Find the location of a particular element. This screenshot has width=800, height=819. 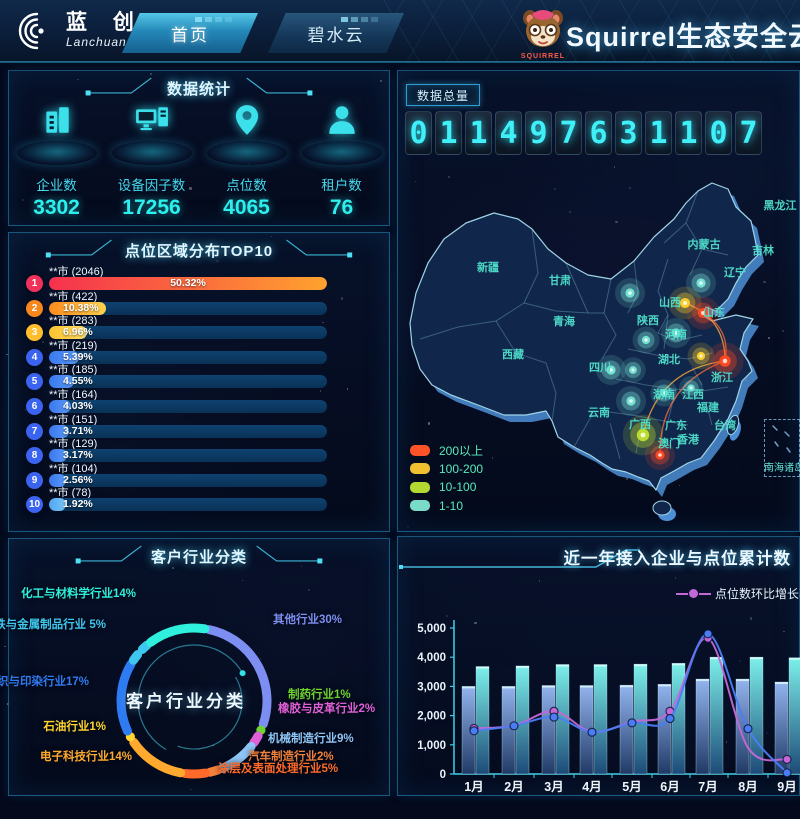

legend-marker is located at coordinates (693, 593).